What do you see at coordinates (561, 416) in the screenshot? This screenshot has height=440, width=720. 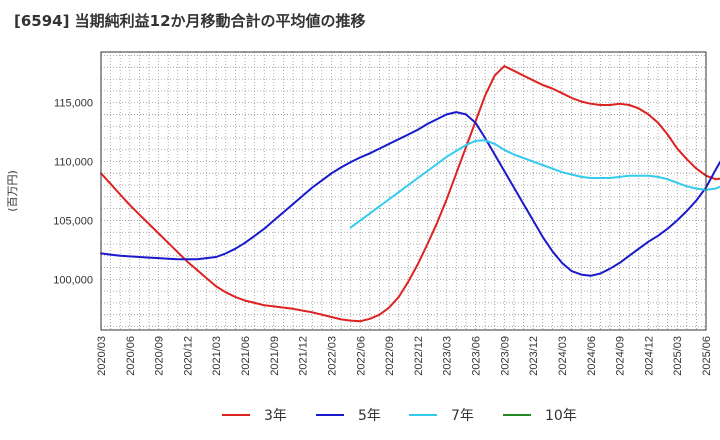 I see `legend-label: 10年` at bounding box center [561, 416].